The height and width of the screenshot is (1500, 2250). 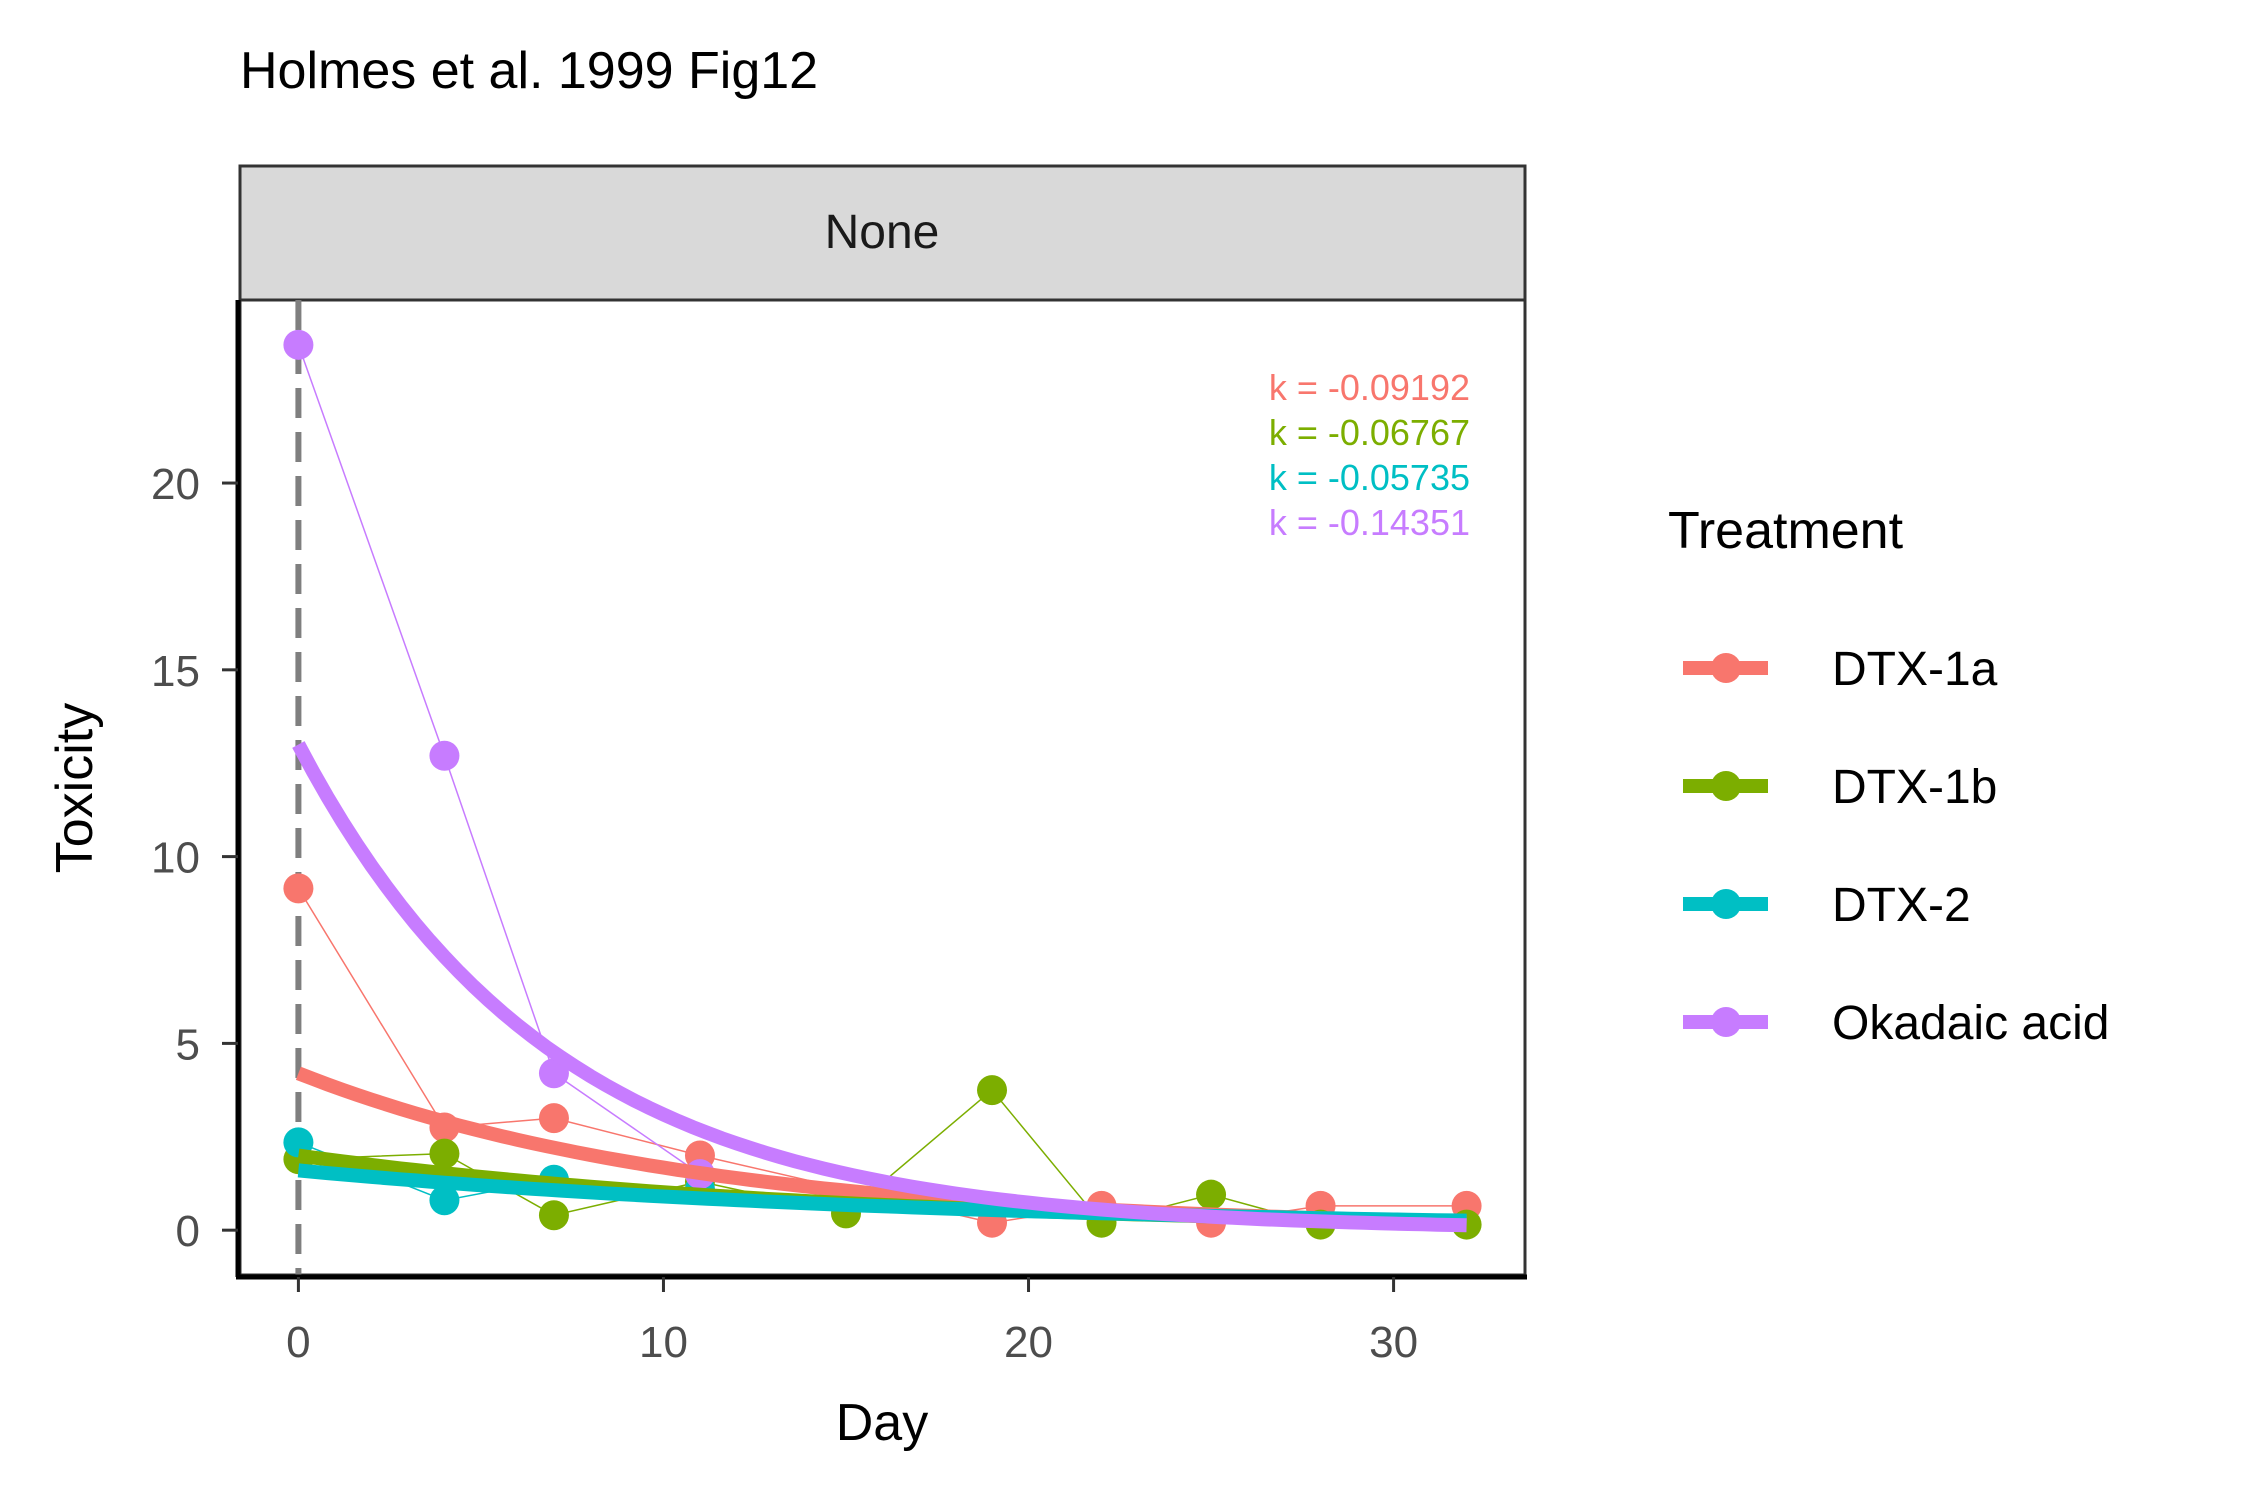 I want to click on legend-label-1: DTX-1b, so click(x=1914, y=787).